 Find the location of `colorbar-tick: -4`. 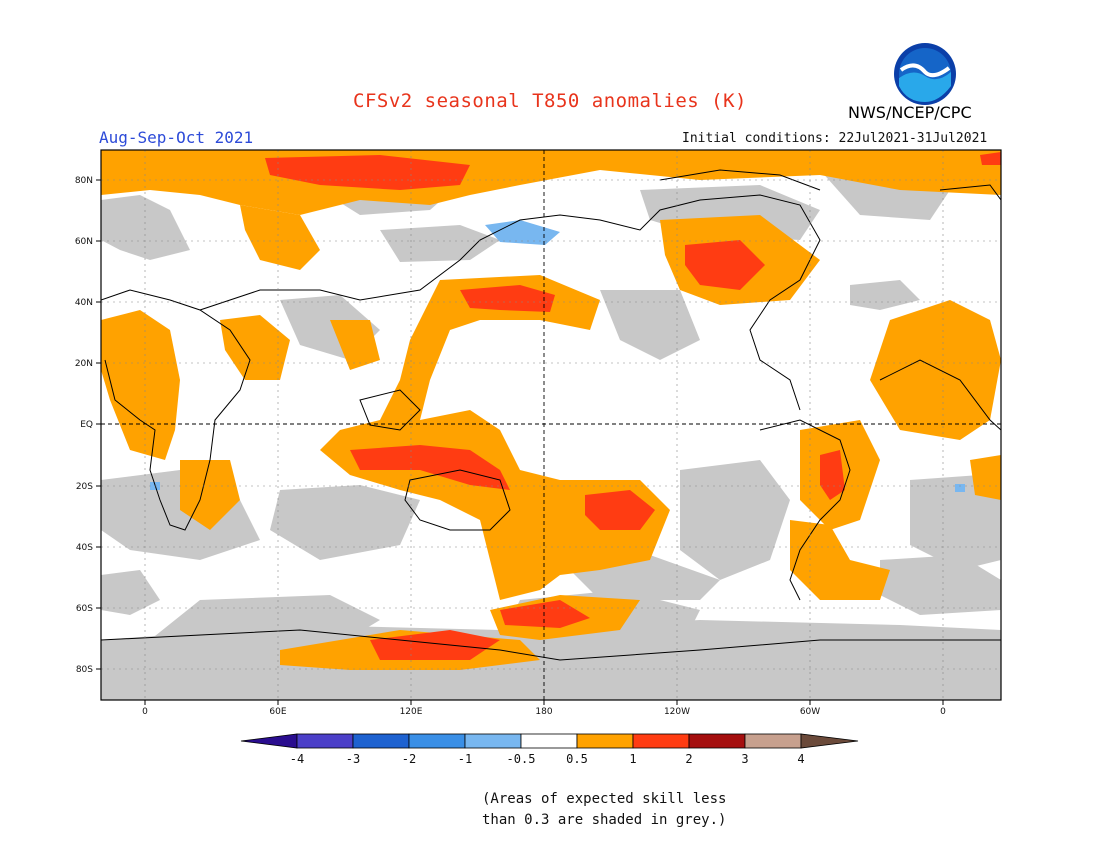

colorbar-tick: -4 is located at coordinates (297, 759).